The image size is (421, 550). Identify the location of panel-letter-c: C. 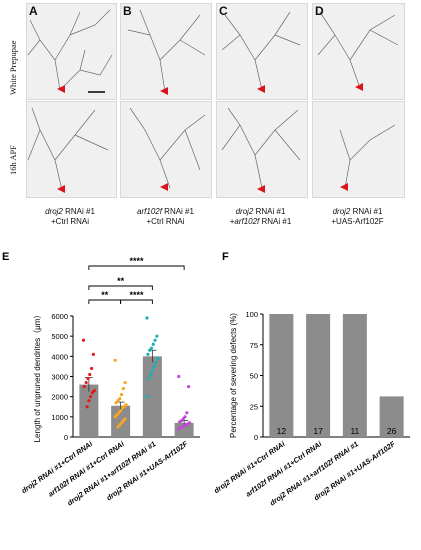
(223, 11).